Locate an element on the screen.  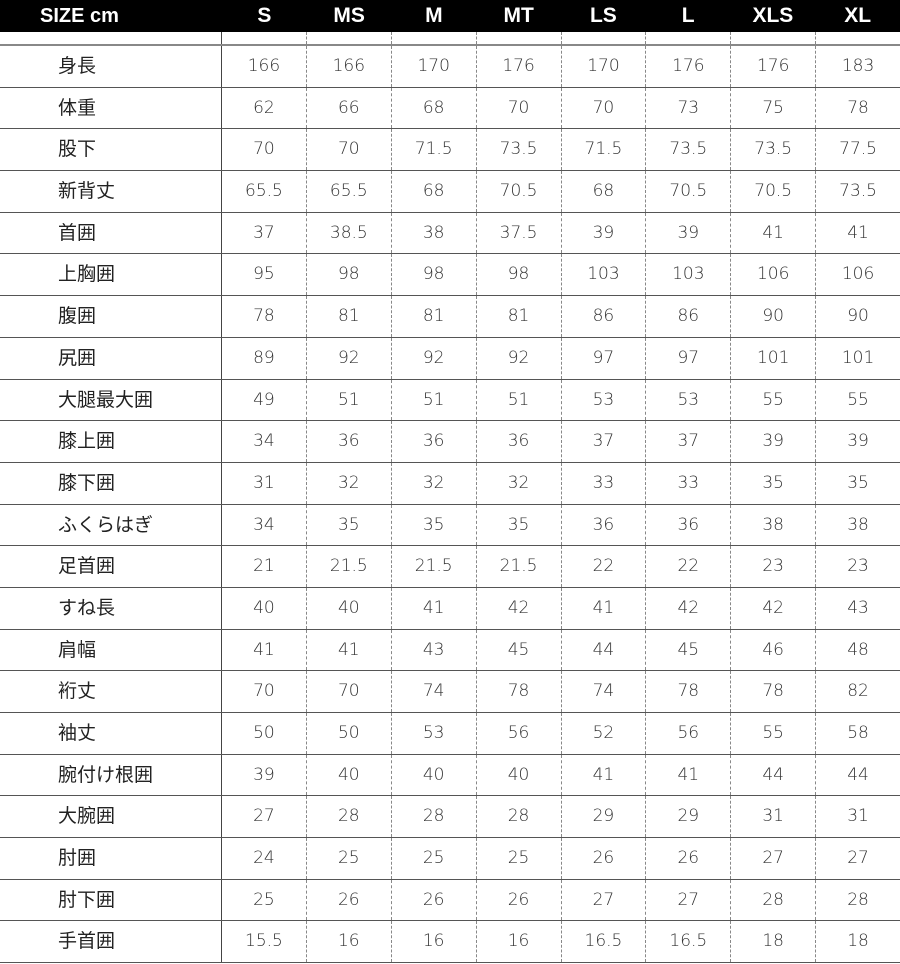
table-cell: 24 is located at coordinates (264, 858).